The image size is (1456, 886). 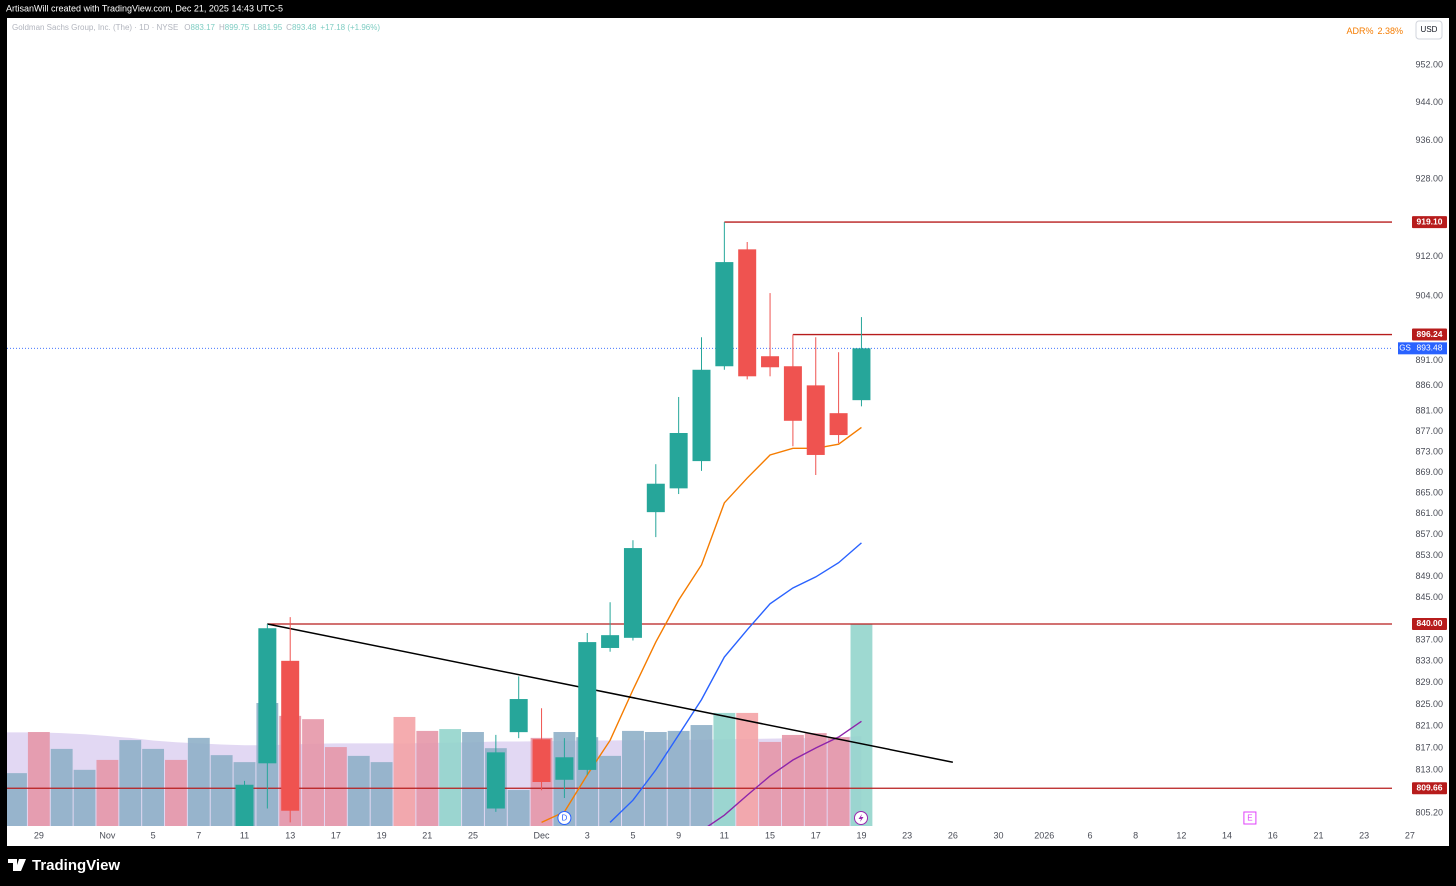 I want to click on y-tick-label: 833.00, so click(x=1429, y=661).